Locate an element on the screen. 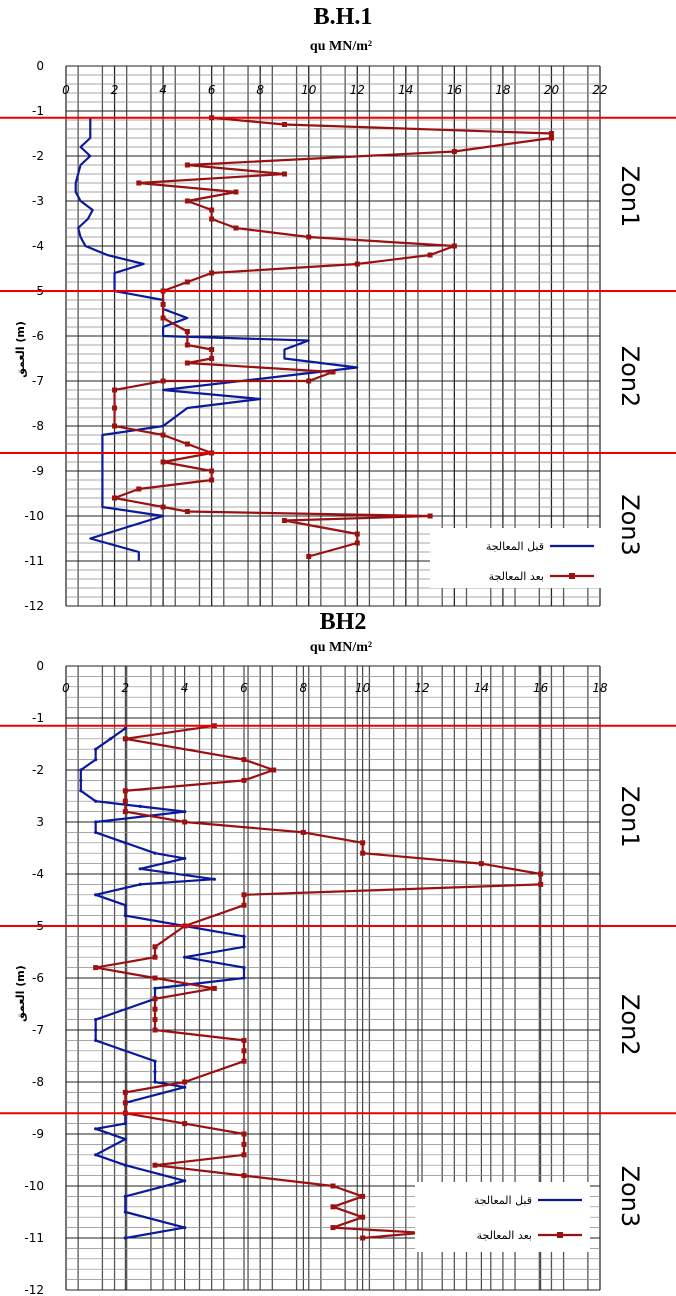 The height and width of the screenshot is (1296, 676). legend-swatch-marker is located at coordinates (572, 576).